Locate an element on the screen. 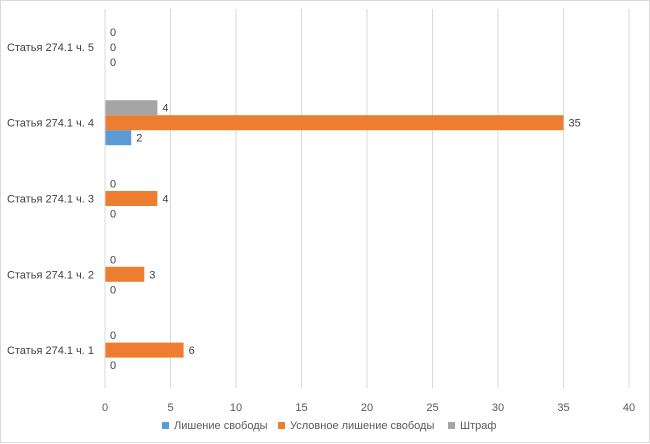 Image resolution: width=650 pixels, height=444 pixels. x-tick-label: 0 is located at coordinates (105, 408).